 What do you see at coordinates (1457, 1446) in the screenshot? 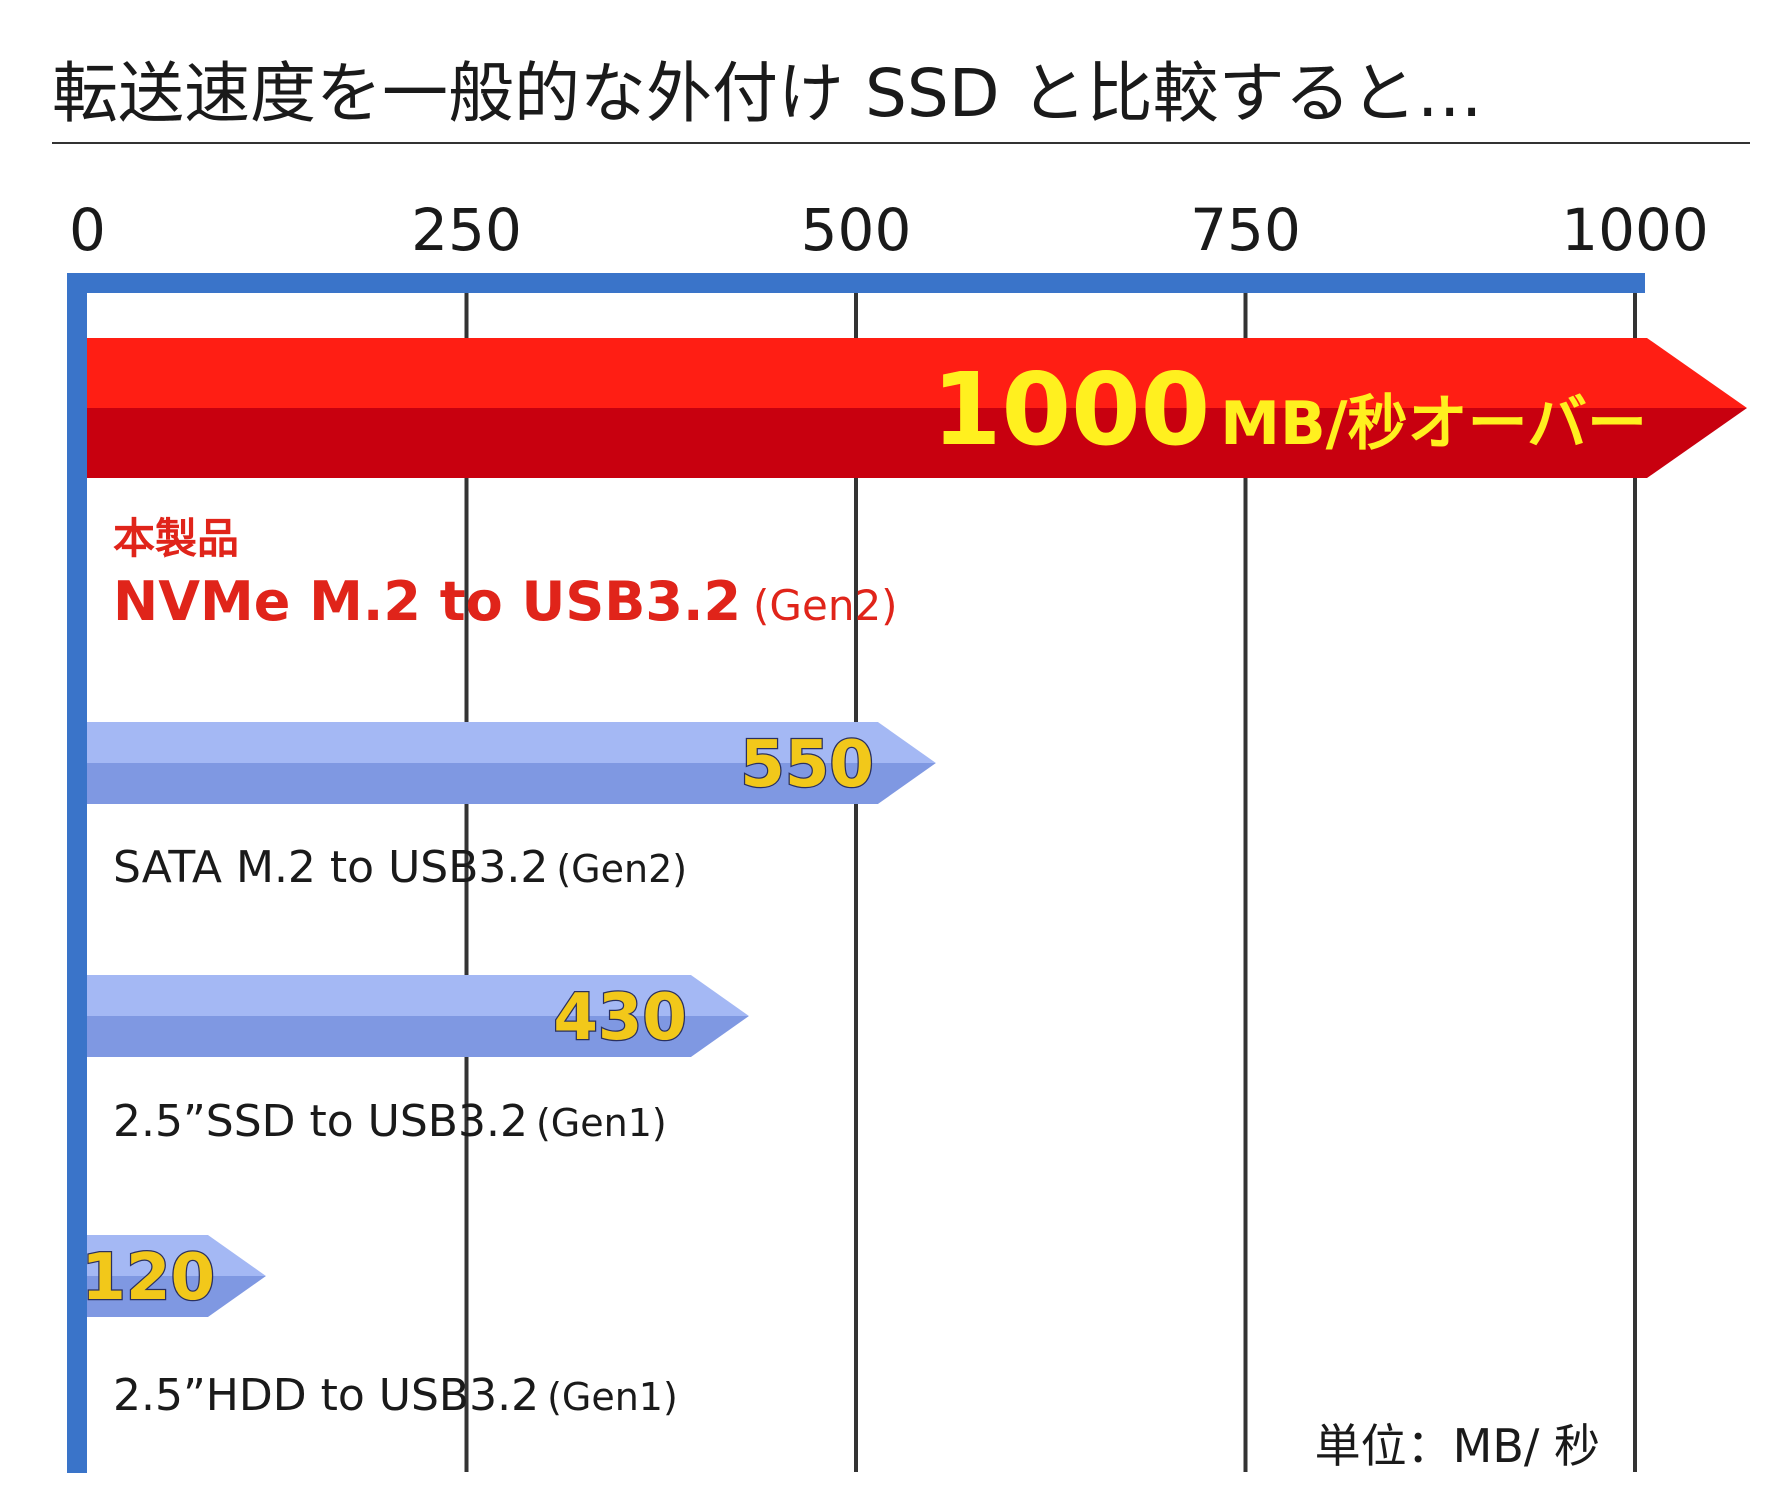
I see `unit-note: 単位：MB/ 秒` at bounding box center [1457, 1446].